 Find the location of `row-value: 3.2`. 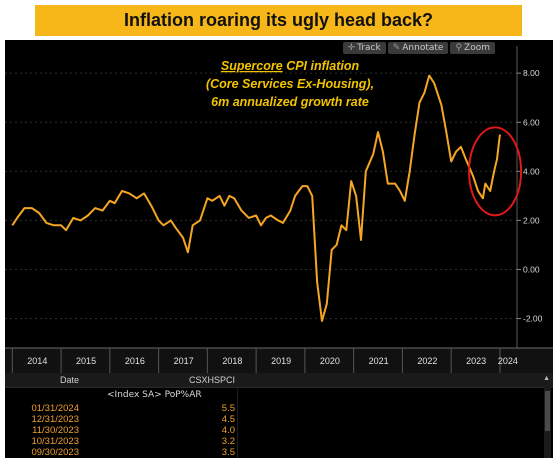

row-value: 3.2 is located at coordinates (228, 441).